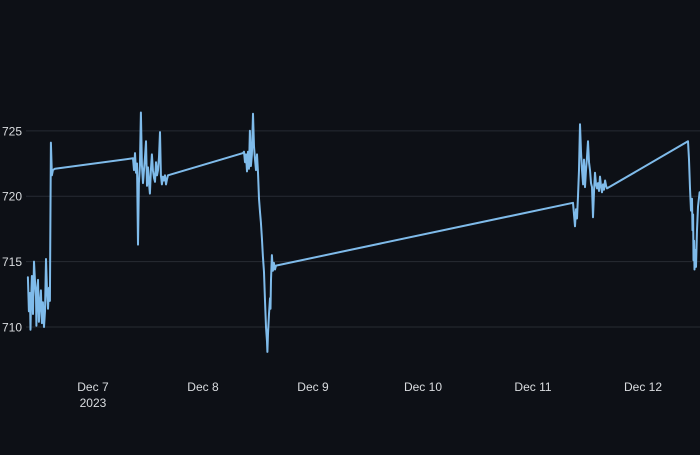 The image size is (700, 455). Describe the element at coordinates (643, 387) in the screenshot. I see `x-tick-label: Dec 12` at that location.